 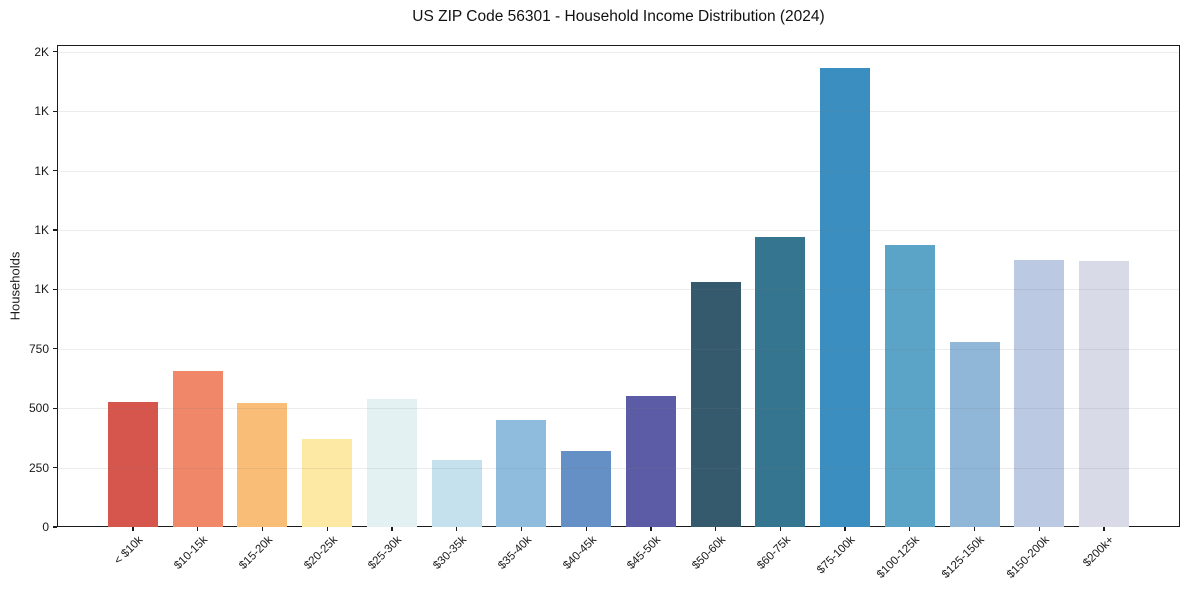 What do you see at coordinates (899, 557) in the screenshot?
I see `x-tick-label: $100-125k` at bounding box center [899, 557].